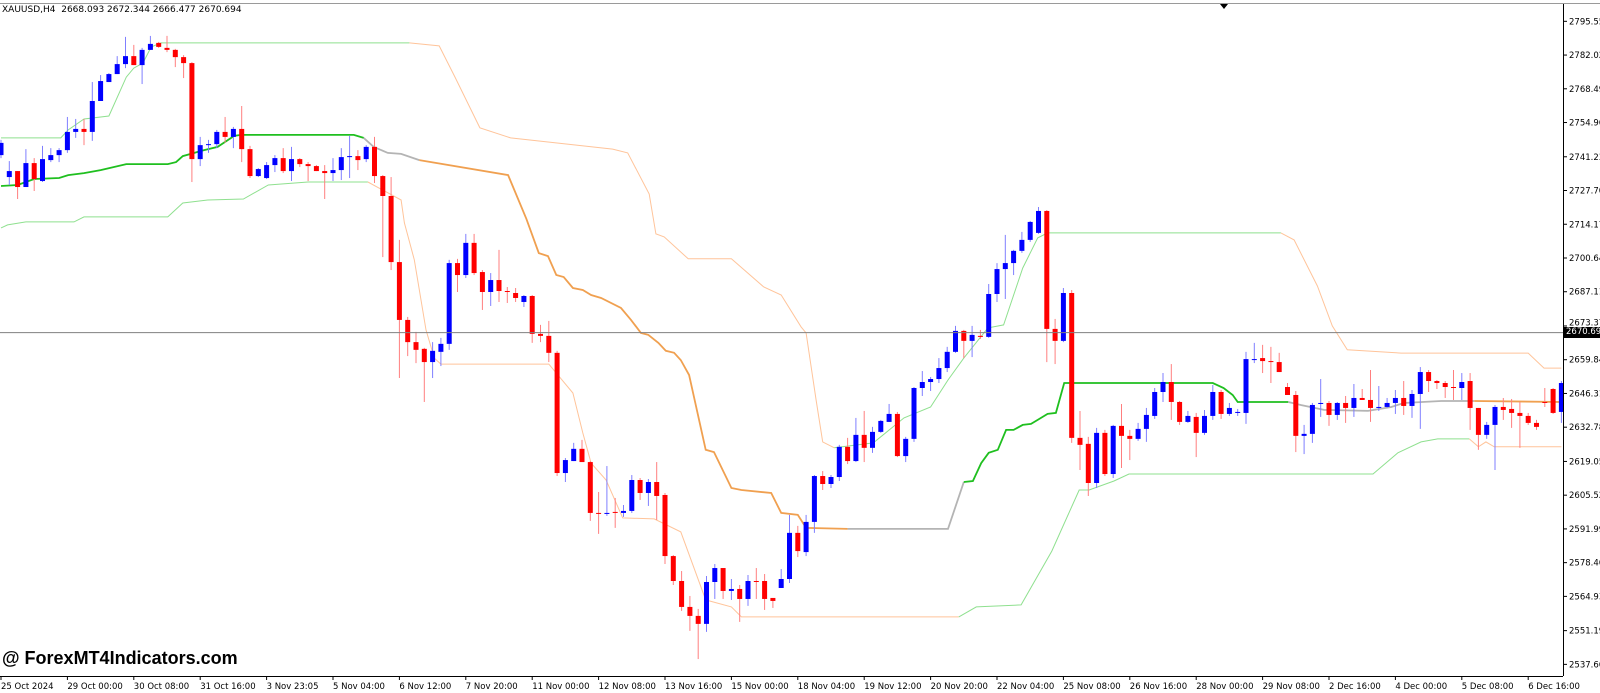  I want to click on chart-top-border, so click(800, 3).